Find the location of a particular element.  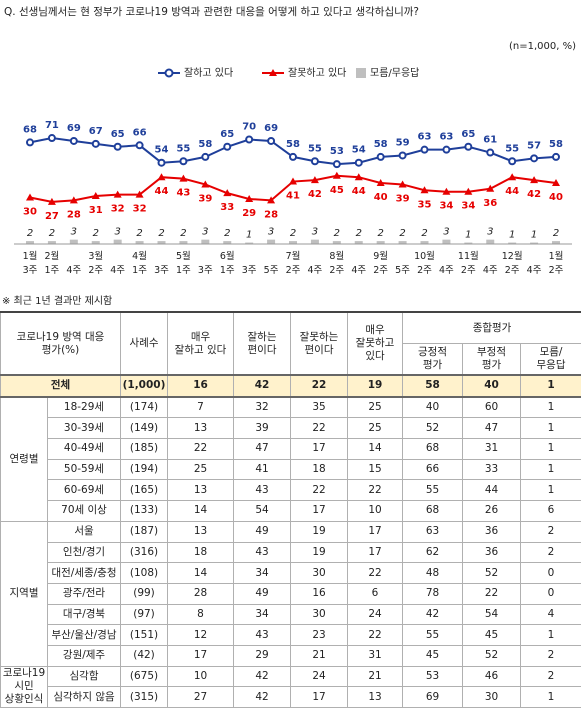

x-tick-label: 8월 2주 is located at coordinates (337, 263).